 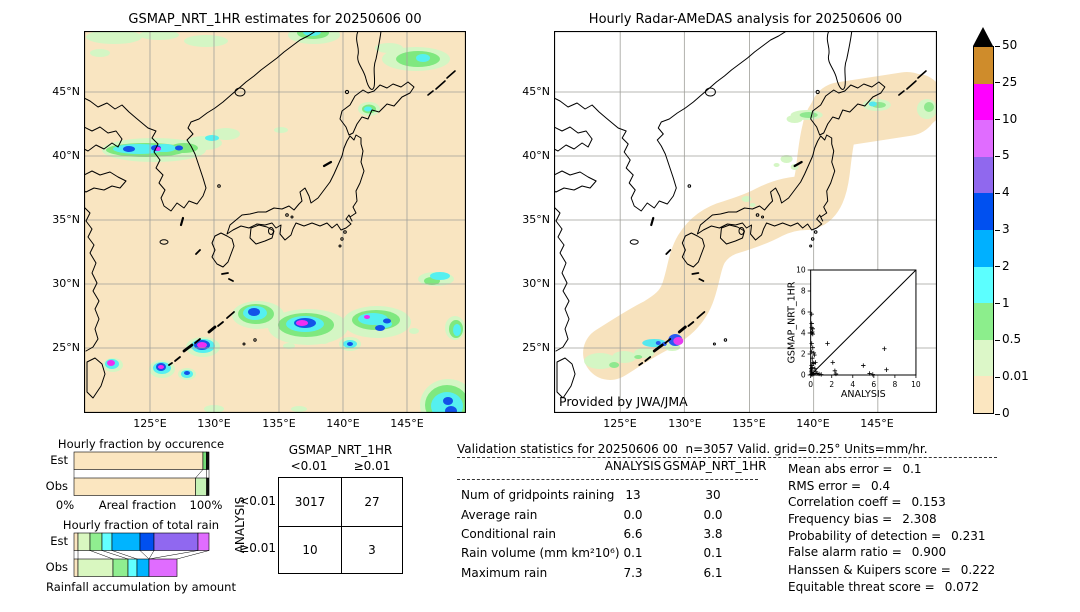 What do you see at coordinates (840, 469) in the screenshot?
I see `metric-name: Mean abs error =` at bounding box center [840, 469].